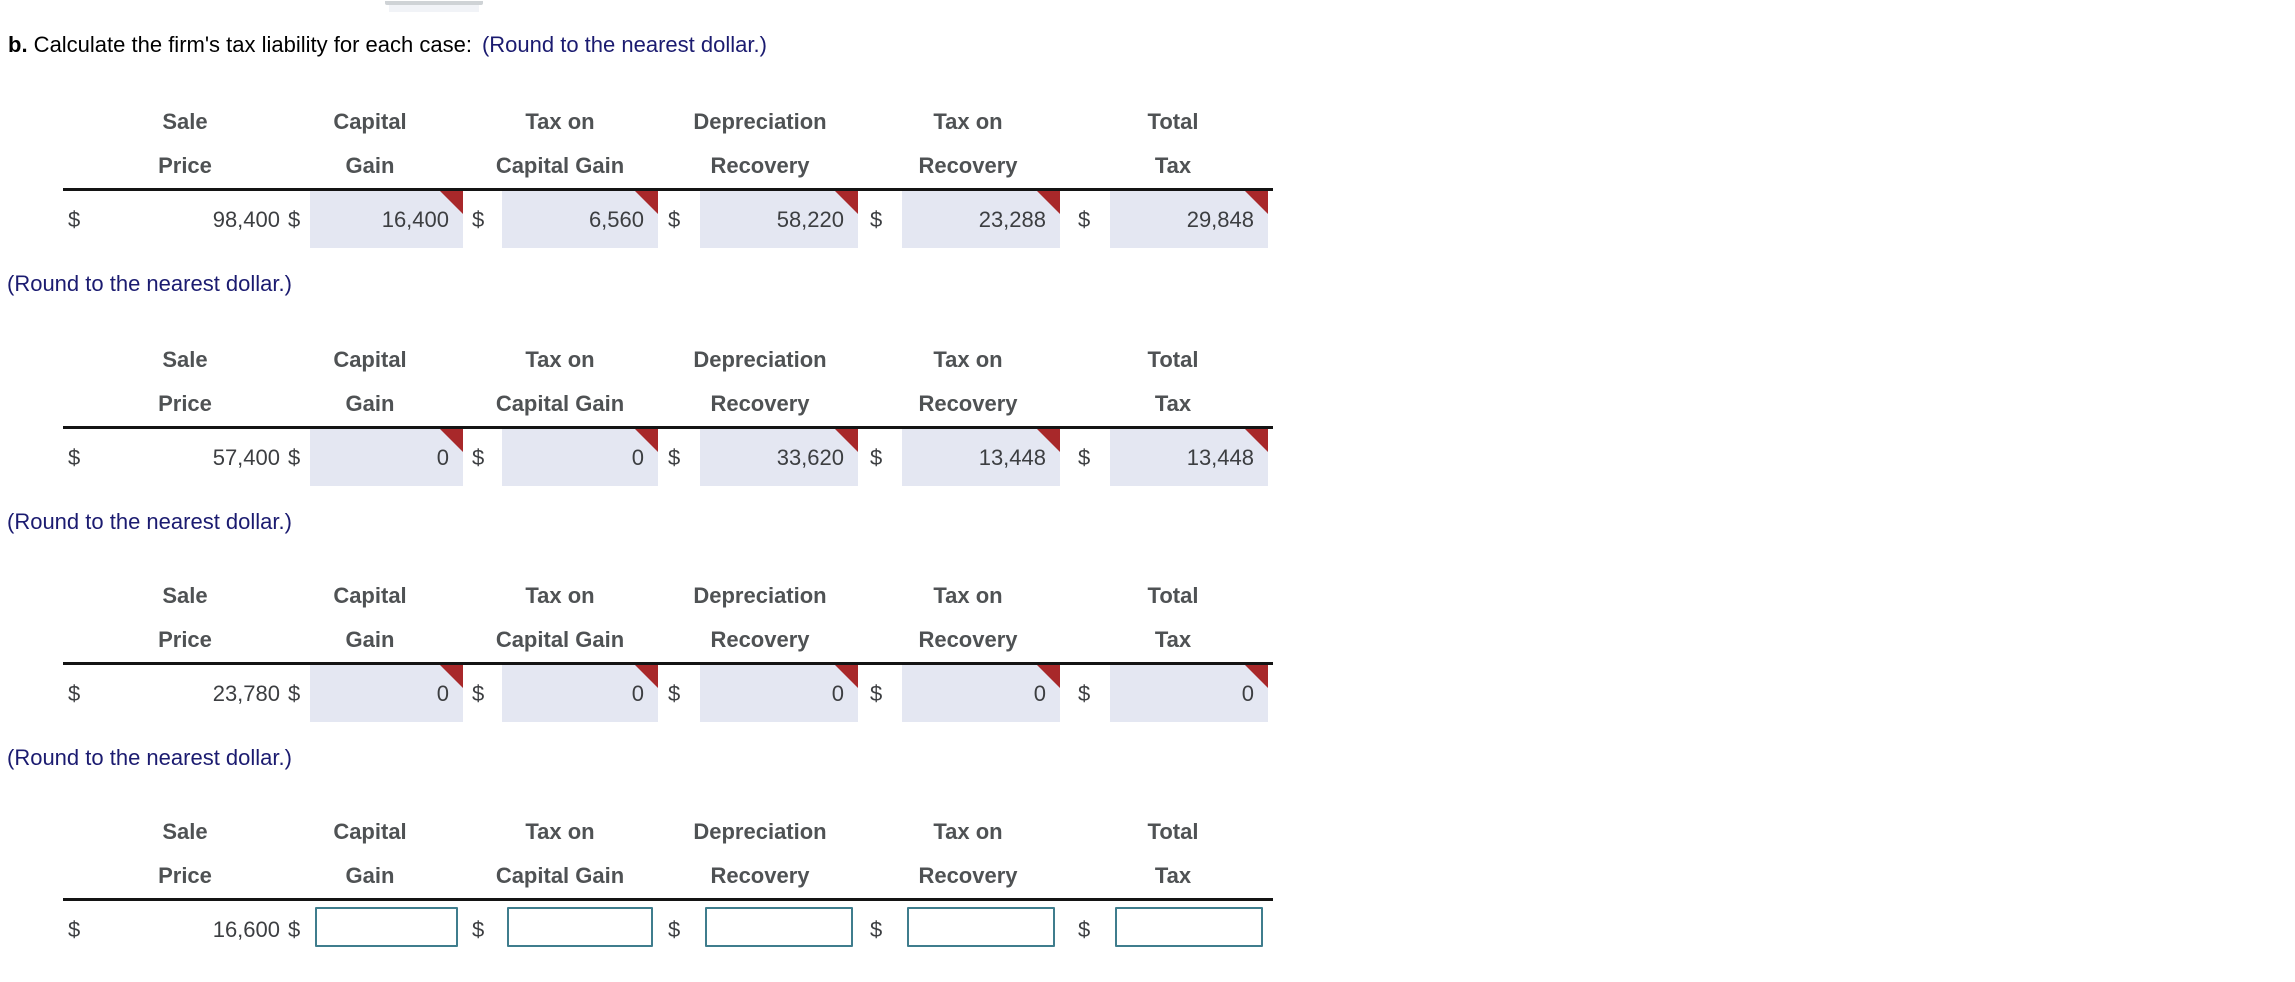 Image resolution: width=2295 pixels, height=982 pixels. What do you see at coordinates (624, 44) in the screenshot?
I see `rounding-instruction: (Round to the nearest dollar.)` at bounding box center [624, 44].